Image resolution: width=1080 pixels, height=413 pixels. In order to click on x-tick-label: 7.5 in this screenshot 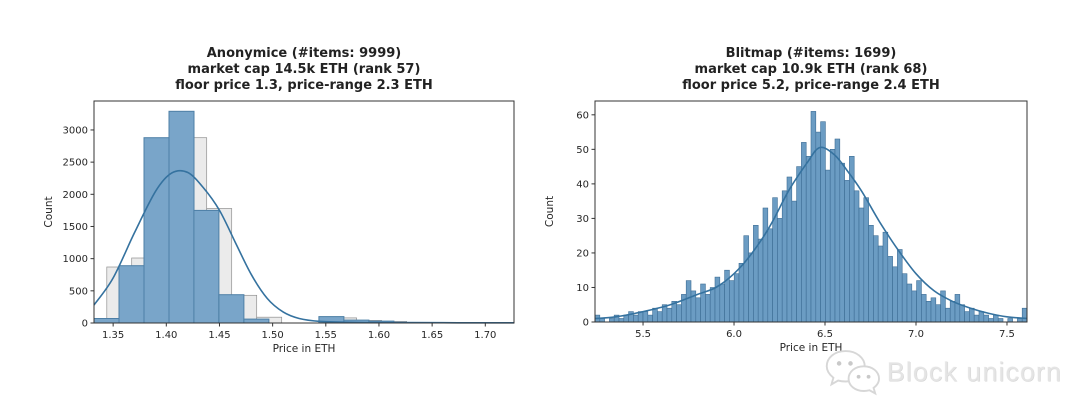, I will do `click(1007, 334)`.